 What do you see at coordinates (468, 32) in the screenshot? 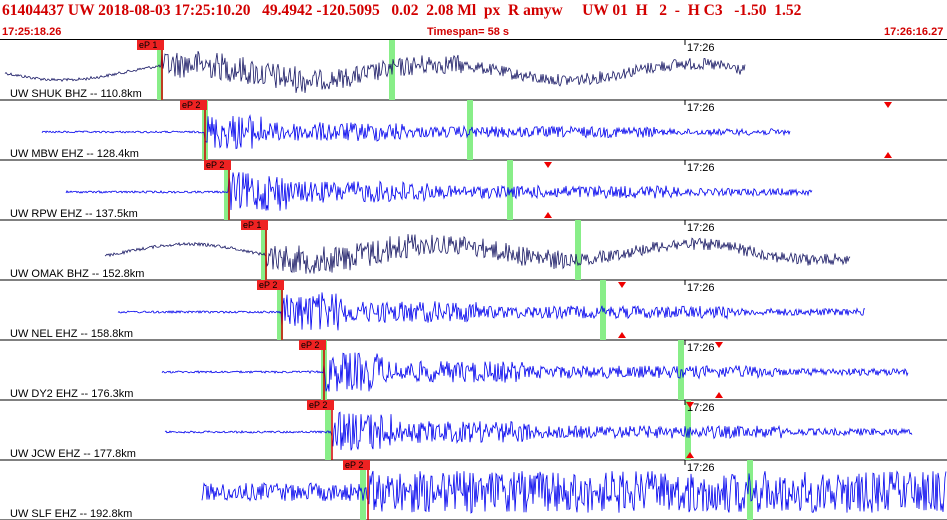
I see `timespan-label: Timespan= 58 s` at bounding box center [468, 32].